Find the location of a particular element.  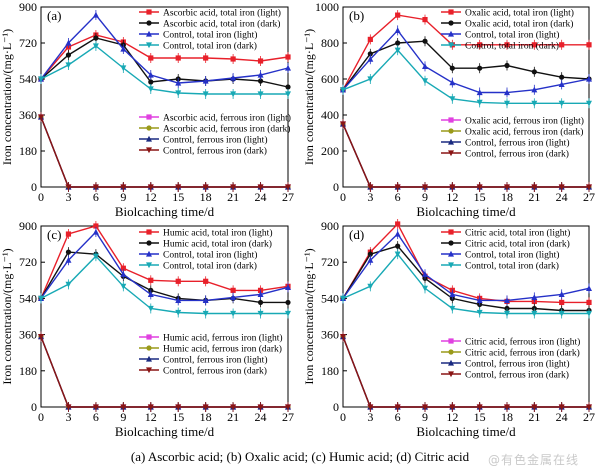

y-tick-label: 180 is located at coordinates (330, 371).